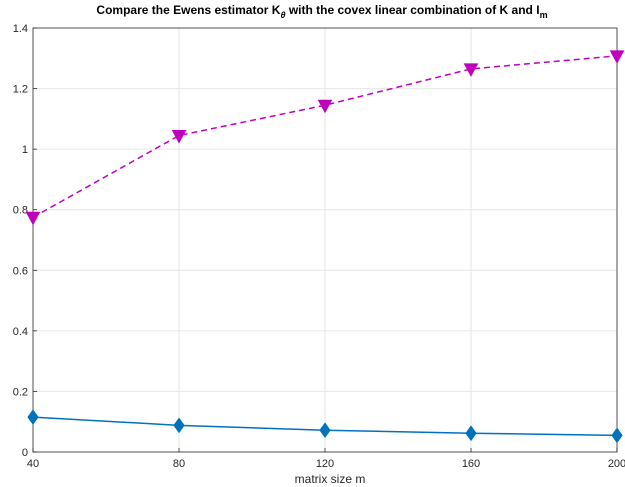  What do you see at coordinates (282, 15) in the screenshot?
I see `chart-title-theta-subscript: θ` at bounding box center [282, 15].